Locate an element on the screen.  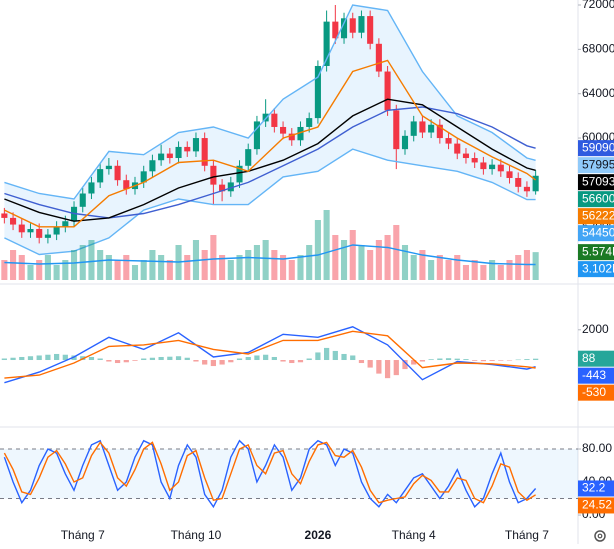
volume-ma-line is located at coordinates (270, 255).